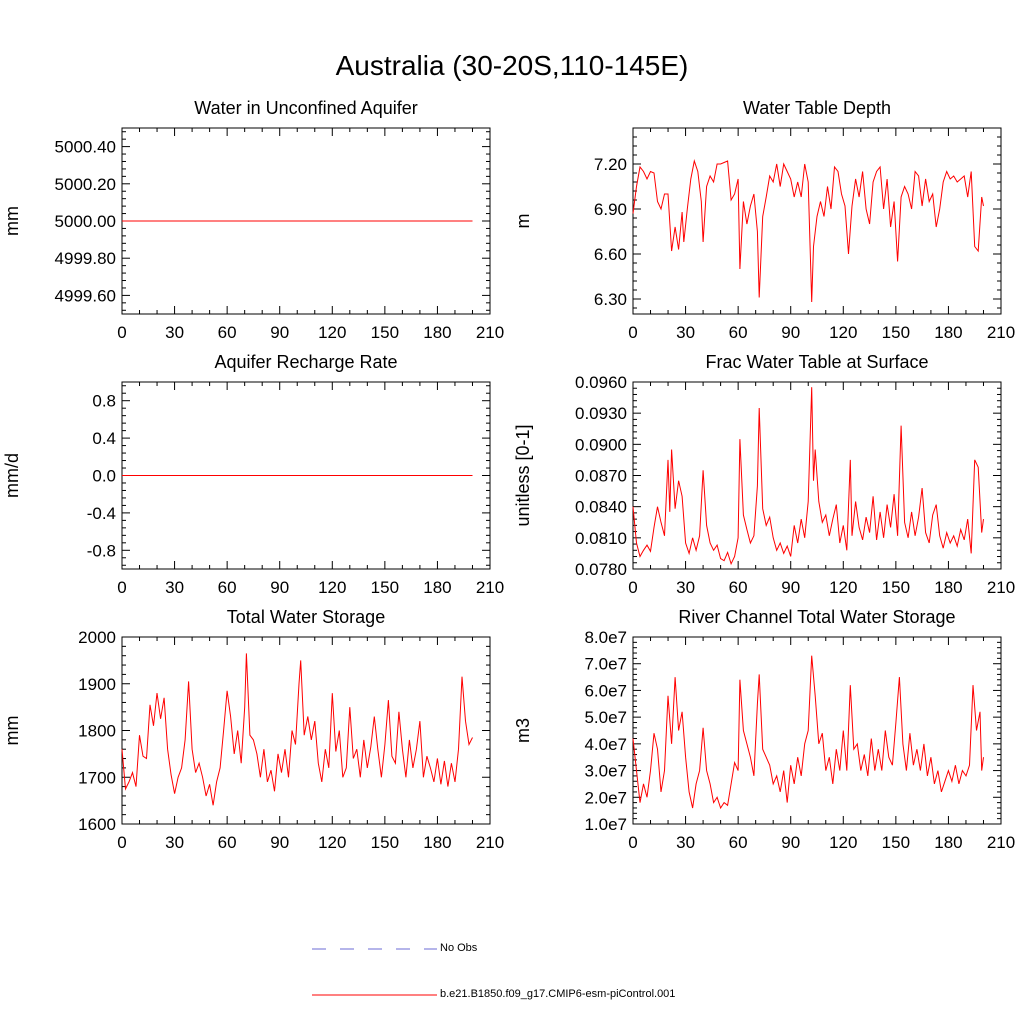  Describe the element at coordinates (948, 842) in the screenshot. I see `river-channel-storage-xtick-label: 180` at that location.